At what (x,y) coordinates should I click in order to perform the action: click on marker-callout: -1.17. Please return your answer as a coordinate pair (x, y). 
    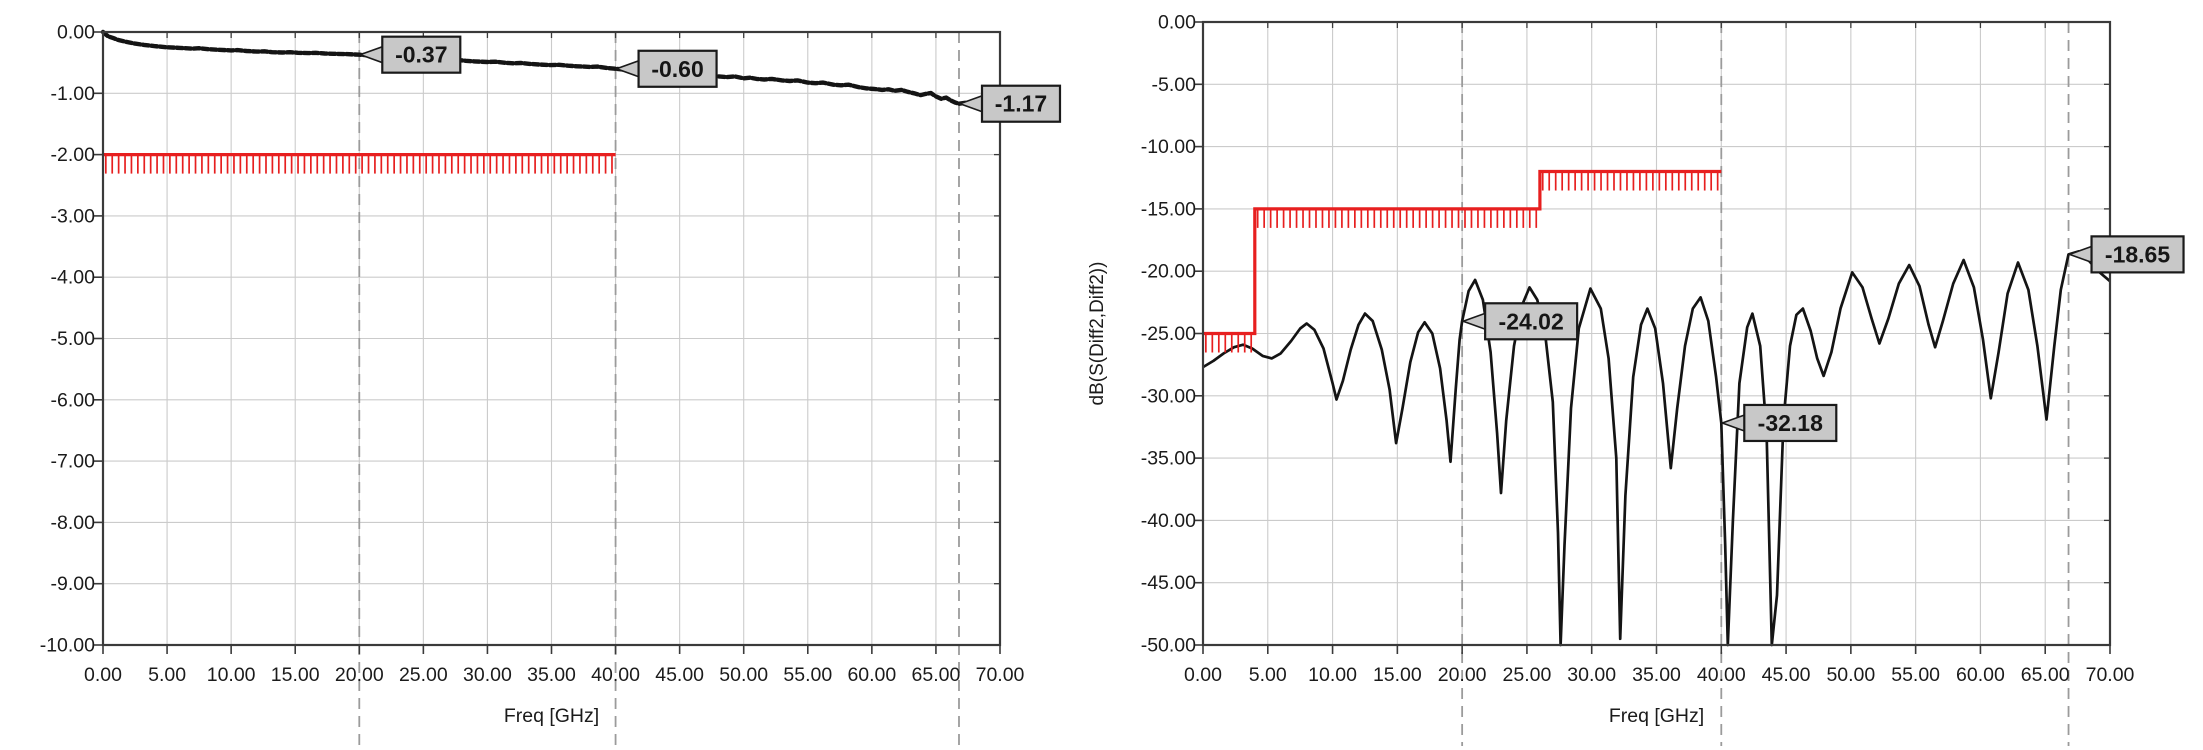
    Looking at the image, I should click on (1009, 103).